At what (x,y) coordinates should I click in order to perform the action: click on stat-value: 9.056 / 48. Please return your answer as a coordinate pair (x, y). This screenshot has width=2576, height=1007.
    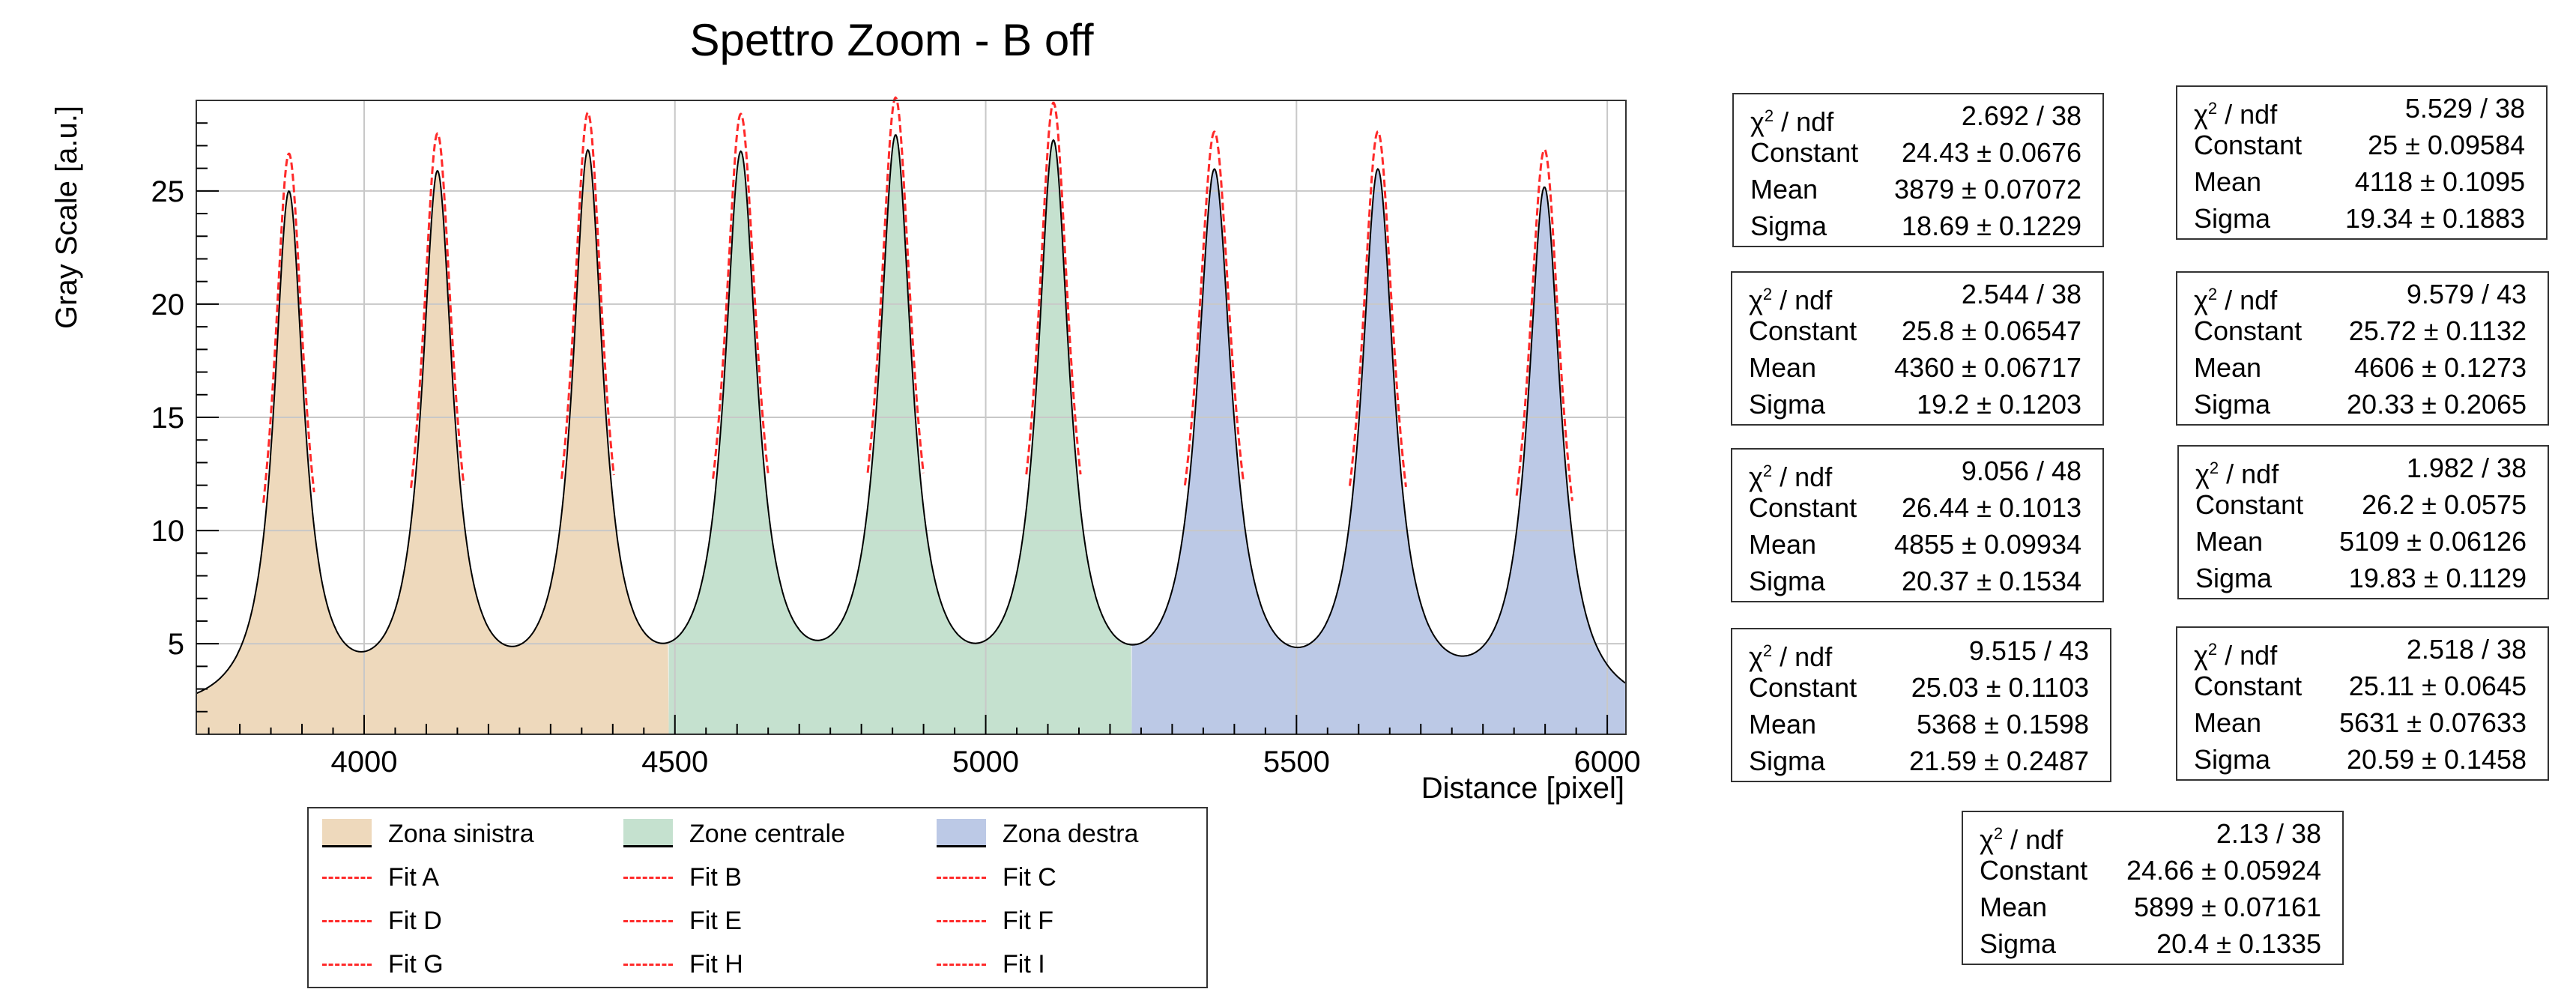
    Looking at the image, I should click on (2021, 471).